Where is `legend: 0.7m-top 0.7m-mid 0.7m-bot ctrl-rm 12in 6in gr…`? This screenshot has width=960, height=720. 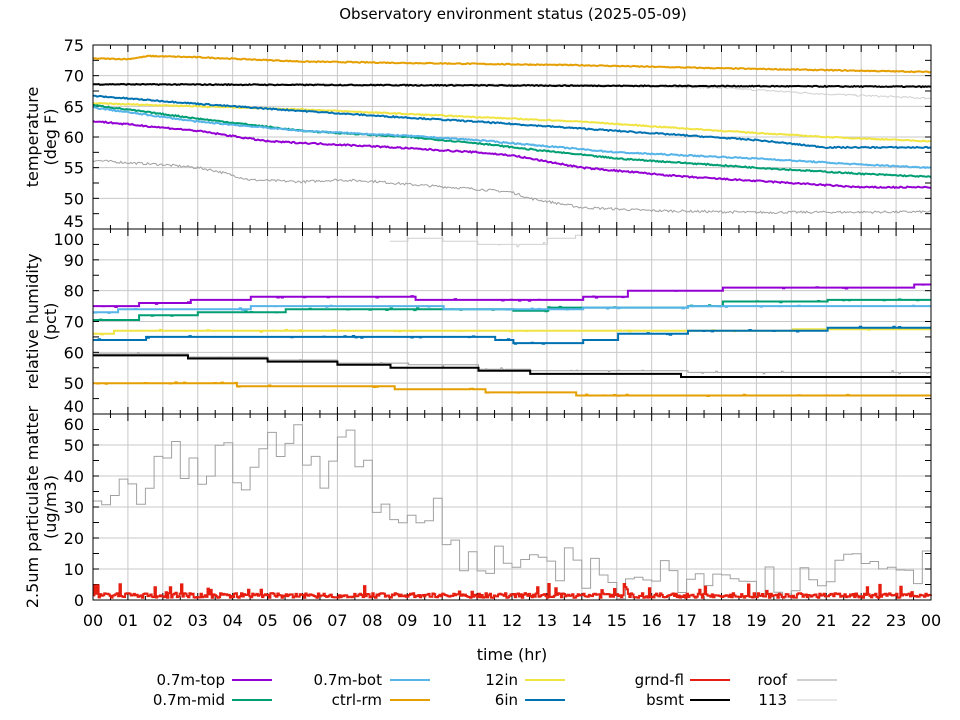 legend: 0.7m-top 0.7m-mid 0.7m-bot ctrl-rm 12in 6in gr… is located at coordinates (495, 690).